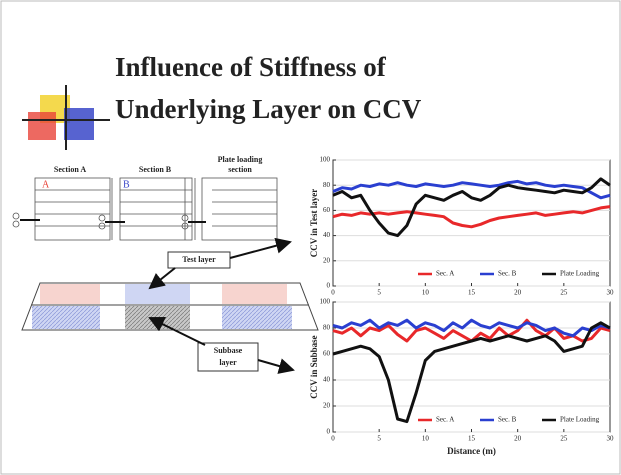  What do you see at coordinates (46, 184) in the screenshot?
I see `block-letter: A` at bounding box center [46, 184].